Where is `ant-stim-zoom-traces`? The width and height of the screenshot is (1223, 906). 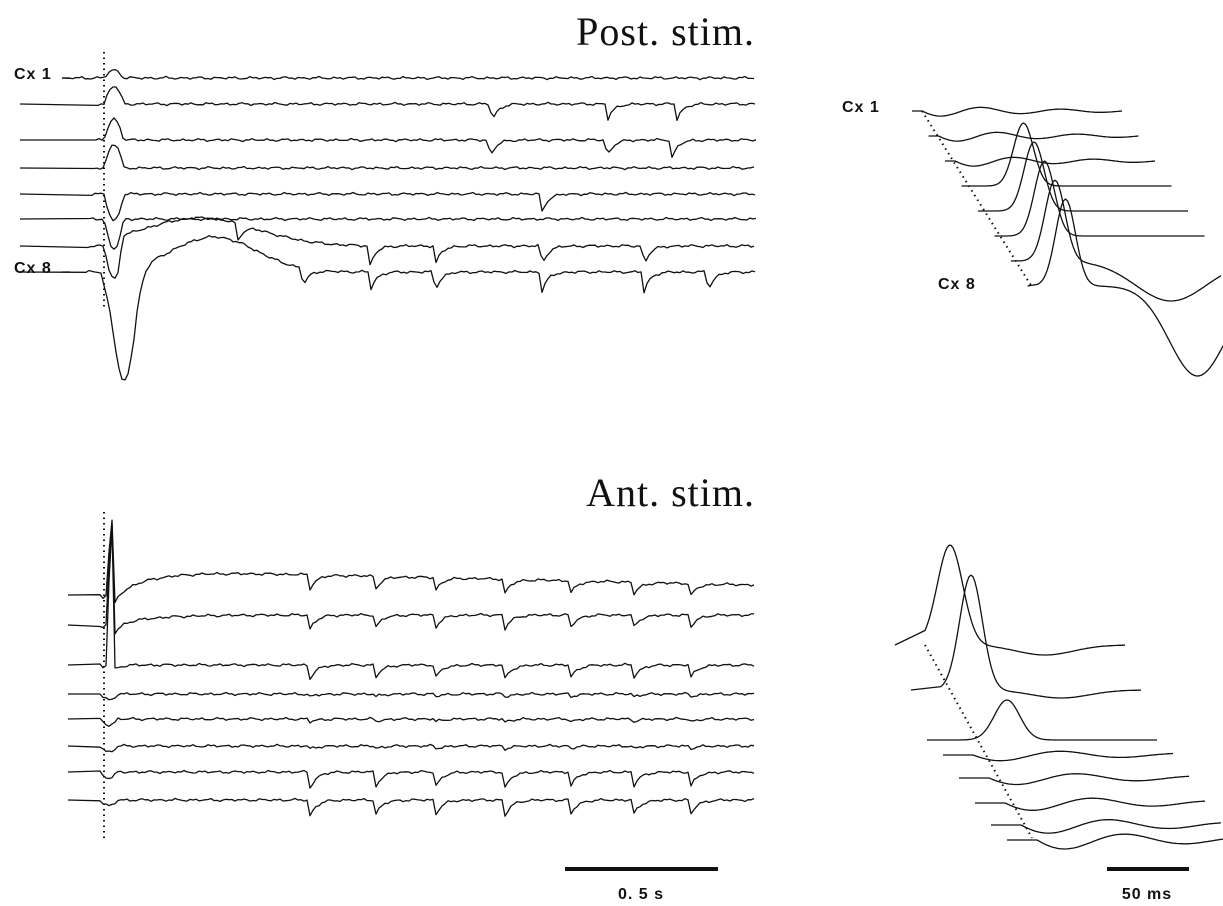 ant-stim-zoom-traces is located at coordinates (1058, 697).